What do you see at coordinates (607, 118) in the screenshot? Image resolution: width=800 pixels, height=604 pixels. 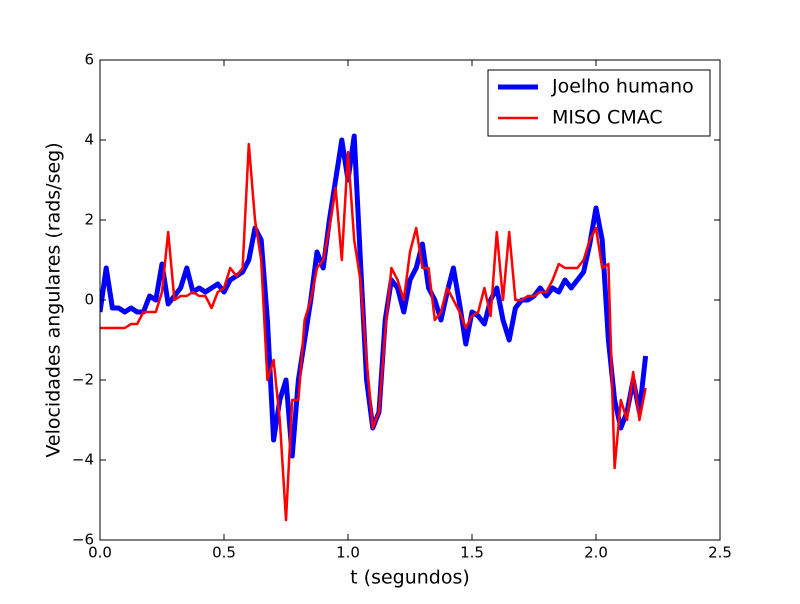 I see `legend-label: MISO CMAC` at bounding box center [607, 118].